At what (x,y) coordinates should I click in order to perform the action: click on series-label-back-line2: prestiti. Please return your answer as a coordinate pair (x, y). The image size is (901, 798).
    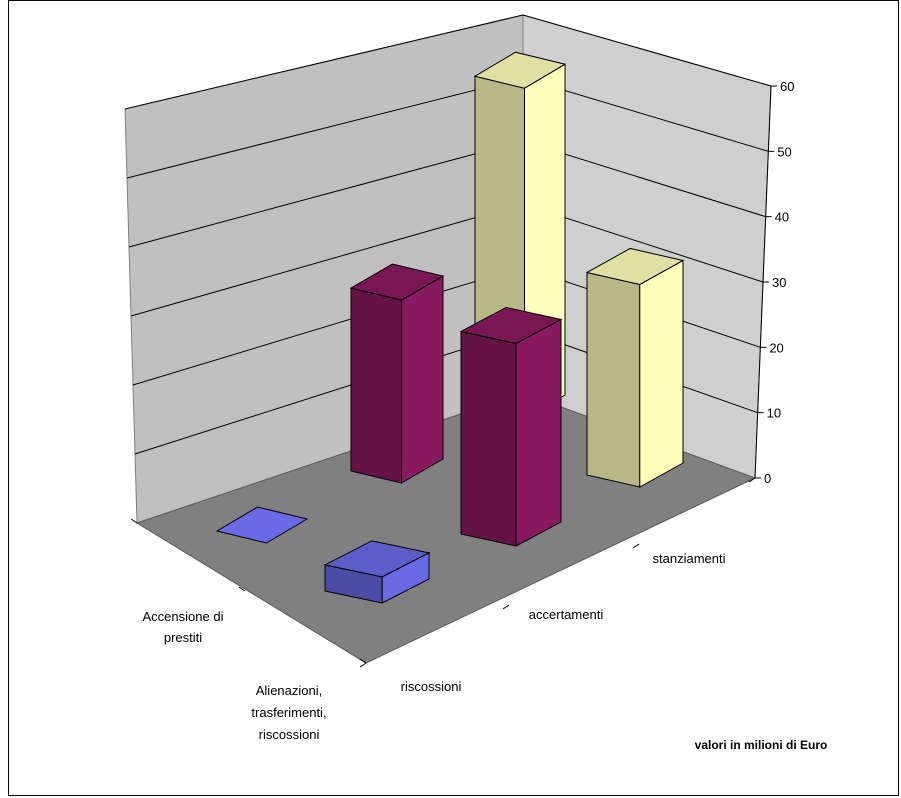
    Looking at the image, I should click on (183, 637).